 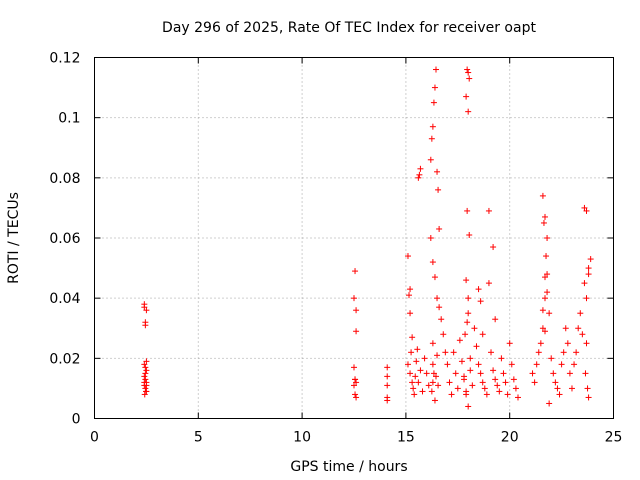 I want to click on x-axis-title: GPS time / hours, so click(x=348, y=467).